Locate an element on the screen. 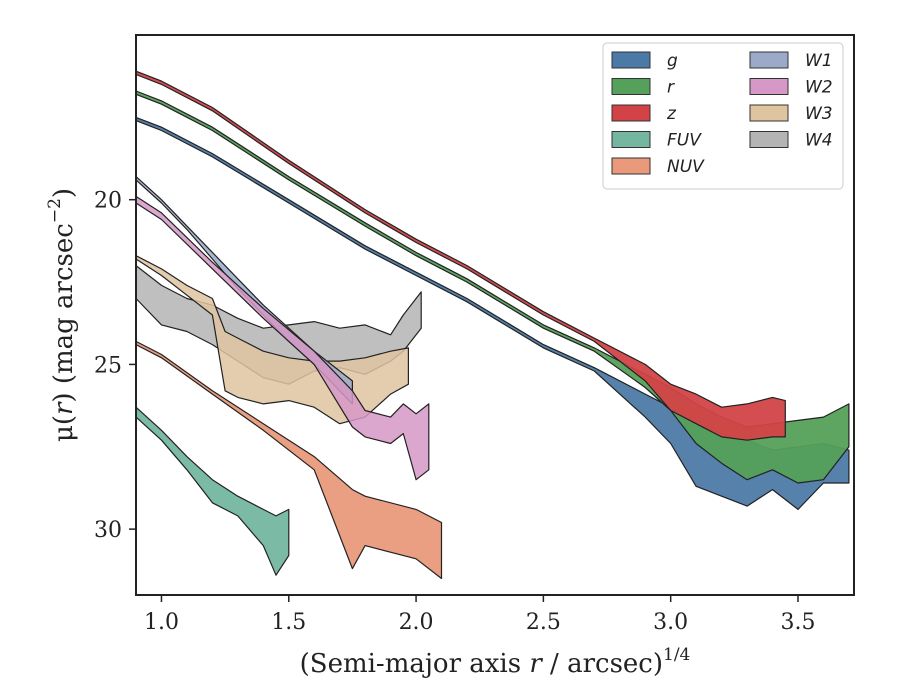  legend-swatch-r is located at coordinates (631, 86).